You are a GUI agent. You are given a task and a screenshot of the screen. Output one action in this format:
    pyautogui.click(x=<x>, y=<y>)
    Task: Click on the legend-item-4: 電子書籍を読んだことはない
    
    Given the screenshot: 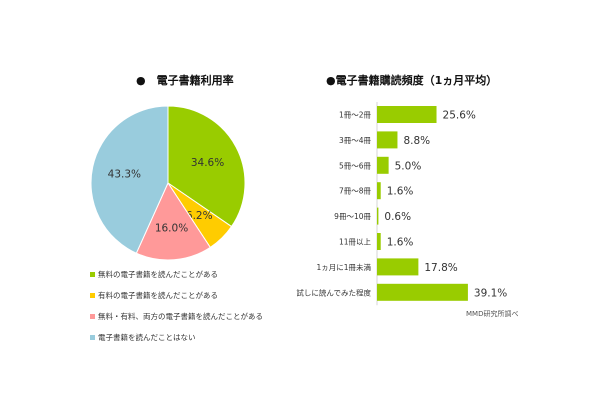 What is the action you would take?
    pyautogui.click(x=143, y=337)
    